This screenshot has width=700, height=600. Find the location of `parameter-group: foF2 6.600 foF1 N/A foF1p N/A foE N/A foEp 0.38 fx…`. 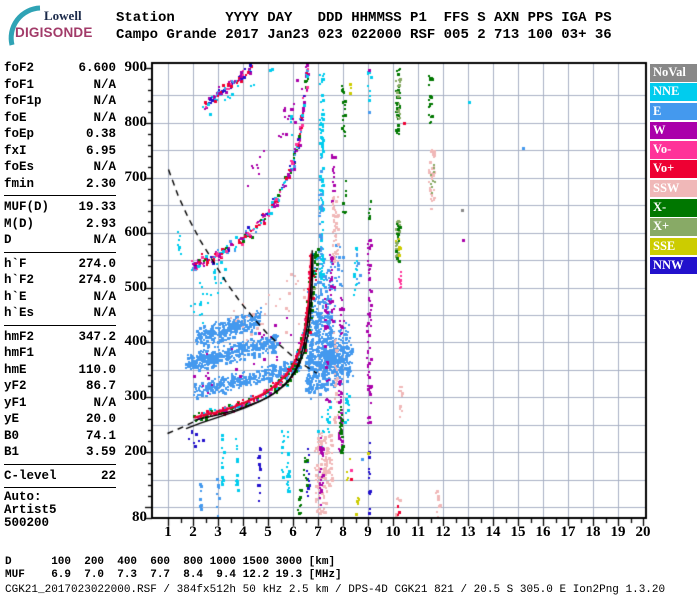

parameter-group: foF2 6.600 foF1 N/A foF1p N/A foE N/A foEp 0.38 fx… is located at coordinates (60, 128).